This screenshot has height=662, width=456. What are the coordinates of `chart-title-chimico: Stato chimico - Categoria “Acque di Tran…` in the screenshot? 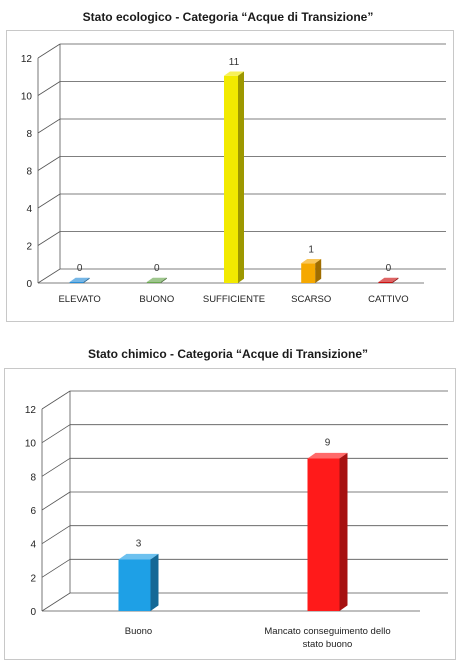 It's located at (228, 354).